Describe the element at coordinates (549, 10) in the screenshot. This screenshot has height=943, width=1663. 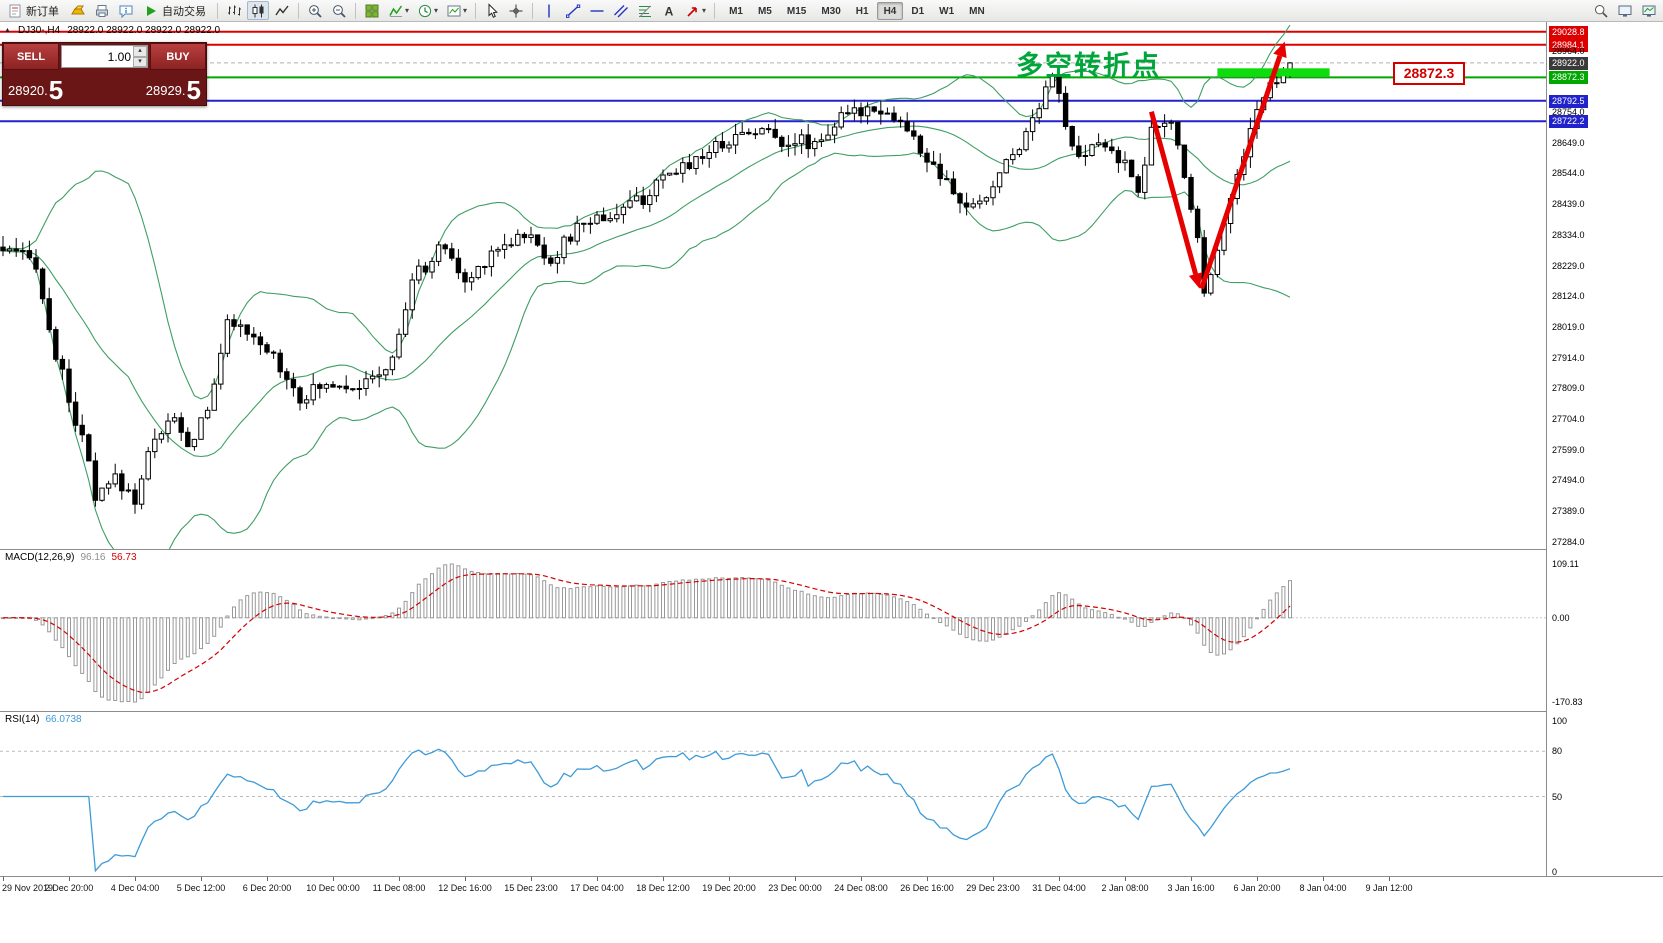
I see `vertical-line-icon` at that location.